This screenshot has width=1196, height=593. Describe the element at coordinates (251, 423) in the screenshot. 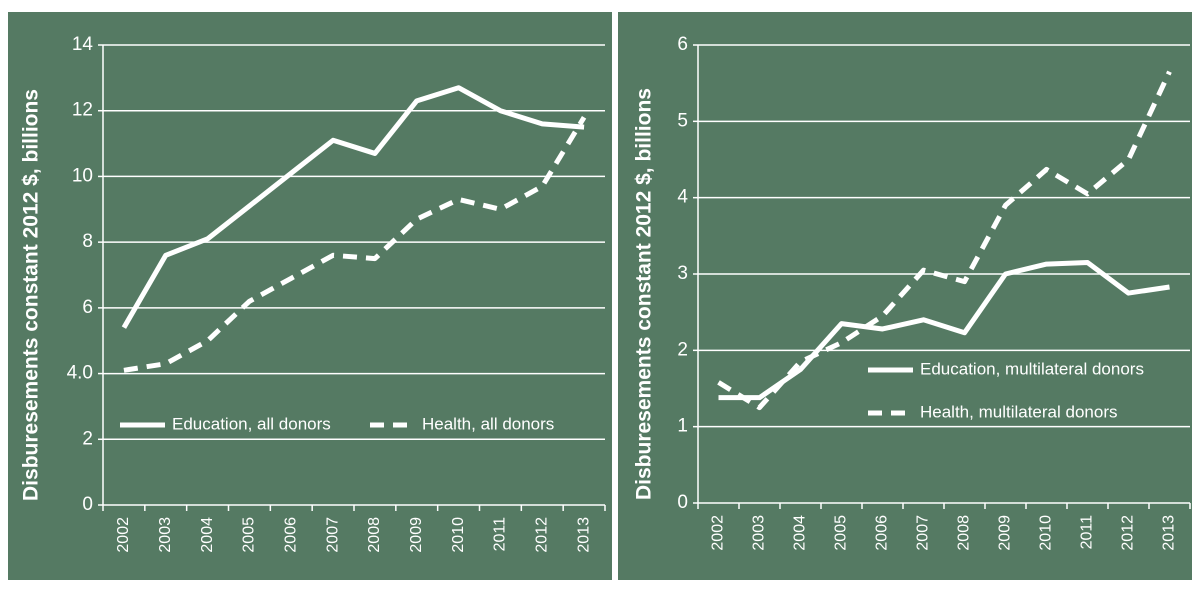

I see `legend-label: Education, all donors` at that location.